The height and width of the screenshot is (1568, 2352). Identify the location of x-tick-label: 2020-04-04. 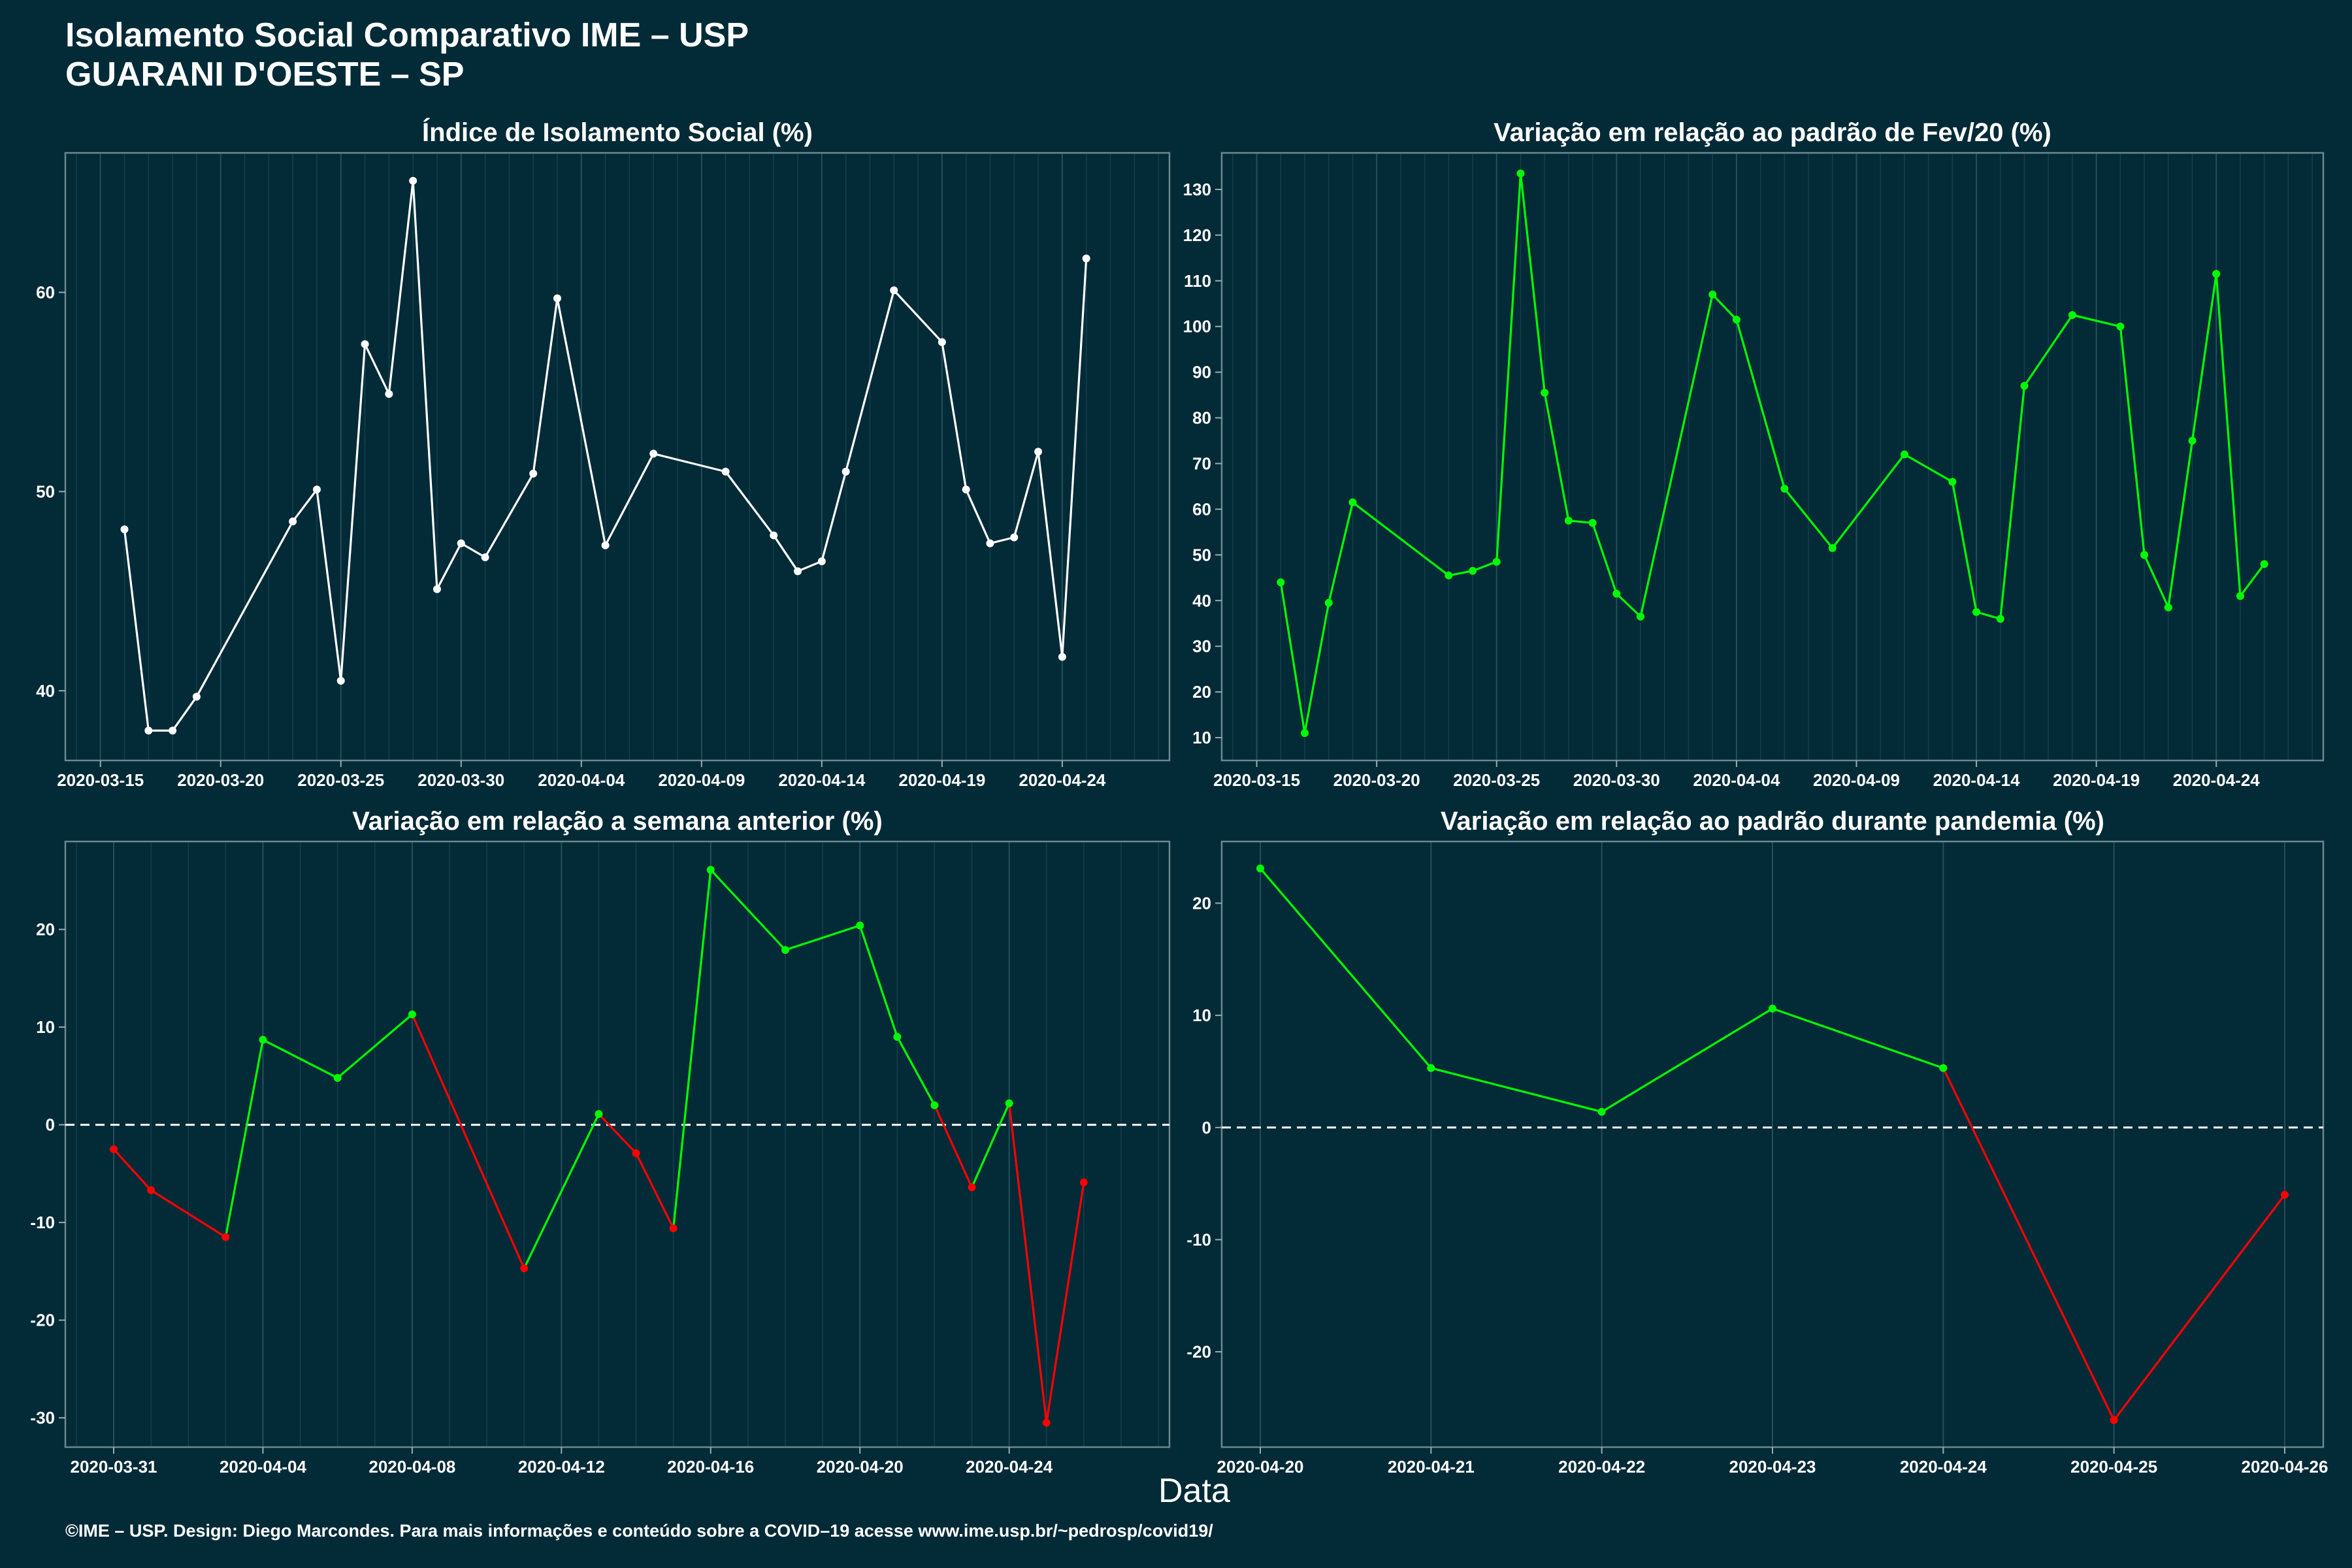
(263, 1467).